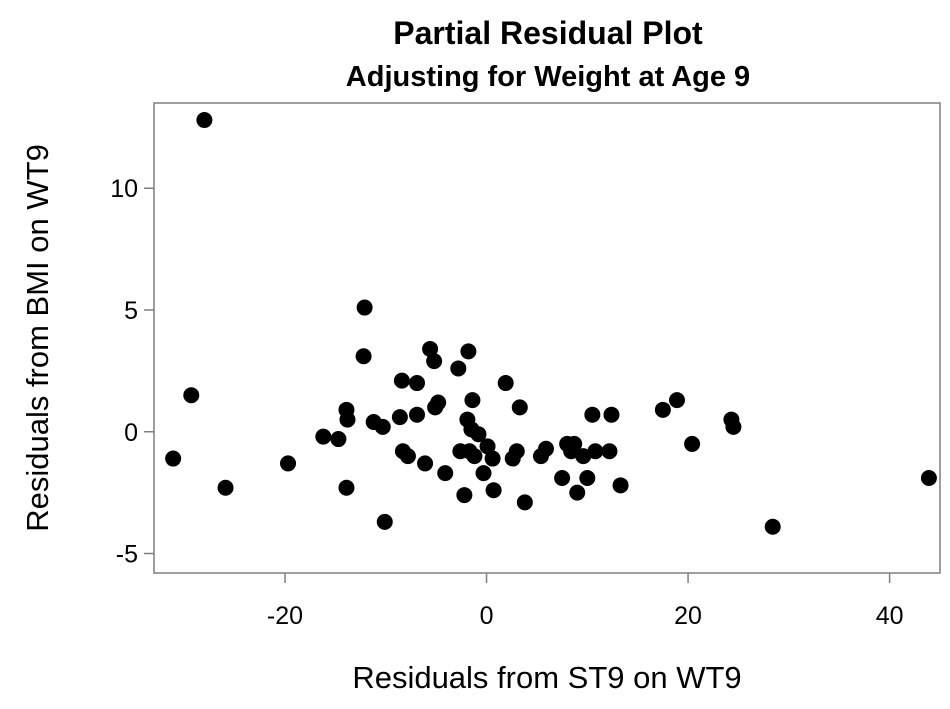  Describe the element at coordinates (487, 616) in the screenshot. I see `x-tick-label: 0` at that location.